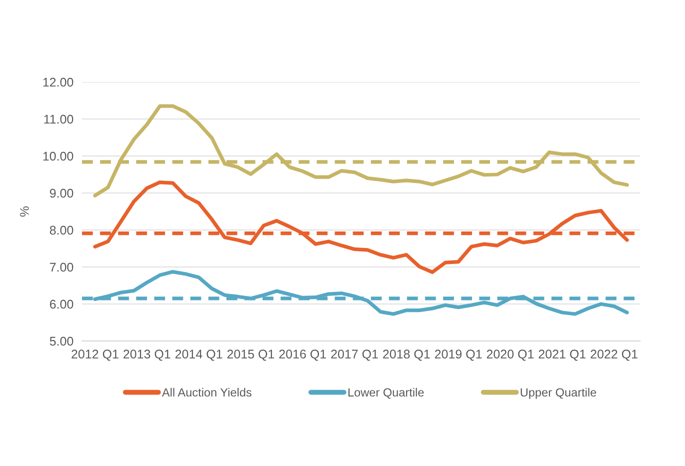  What do you see at coordinates (458, 355) in the screenshot?
I see `x-tick-label: 2019 Q1` at bounding box center [458, 355].